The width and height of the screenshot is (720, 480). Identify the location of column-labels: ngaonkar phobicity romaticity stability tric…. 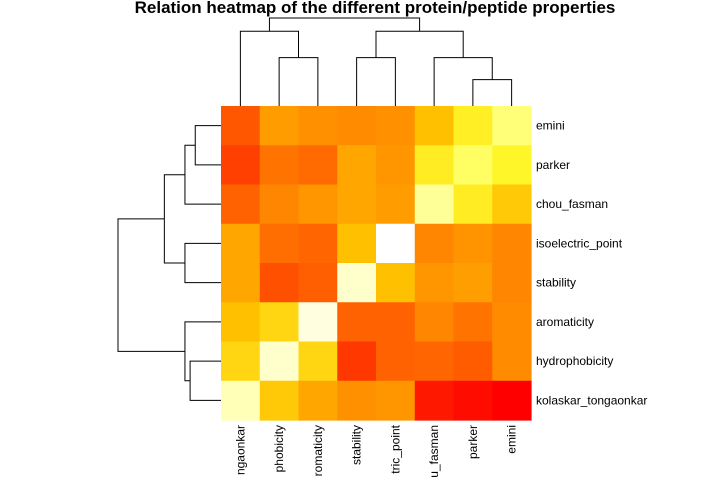
(375, 450).